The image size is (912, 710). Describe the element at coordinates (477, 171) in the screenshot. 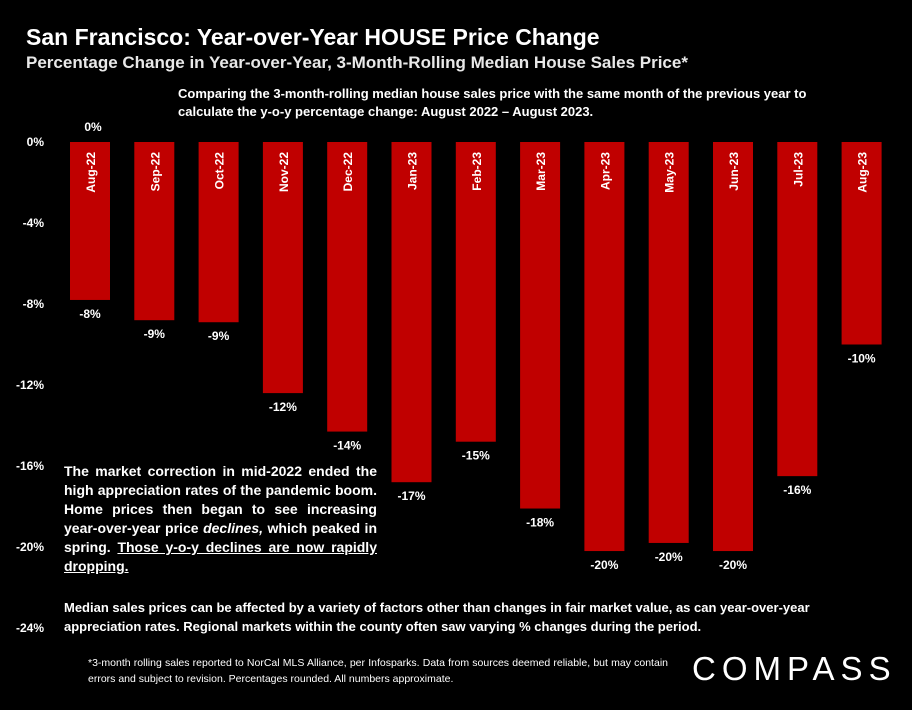

I see `category-label: Feb-23` at that location.